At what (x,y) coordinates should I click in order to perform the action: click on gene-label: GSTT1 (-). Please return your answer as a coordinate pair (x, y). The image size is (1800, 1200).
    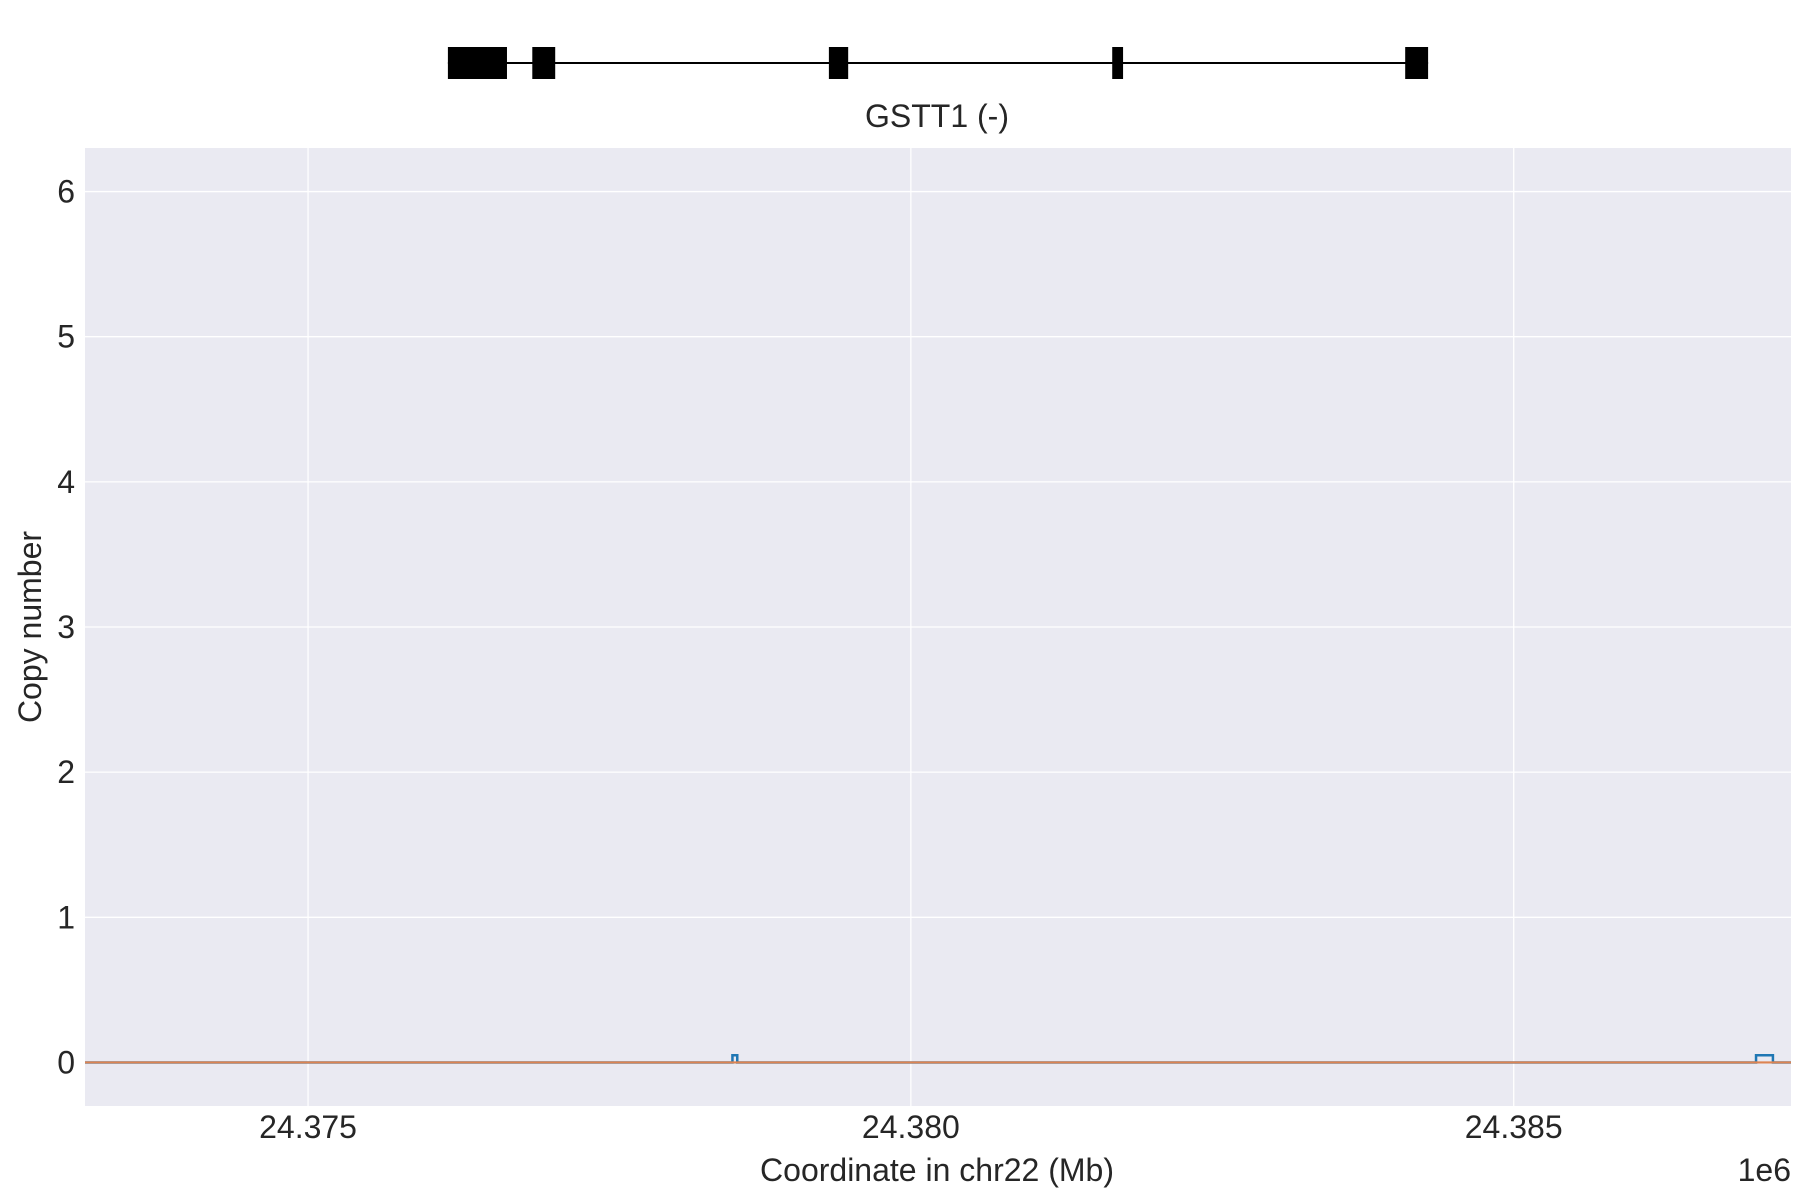
    Looking at the image, I should click on (937, 116).